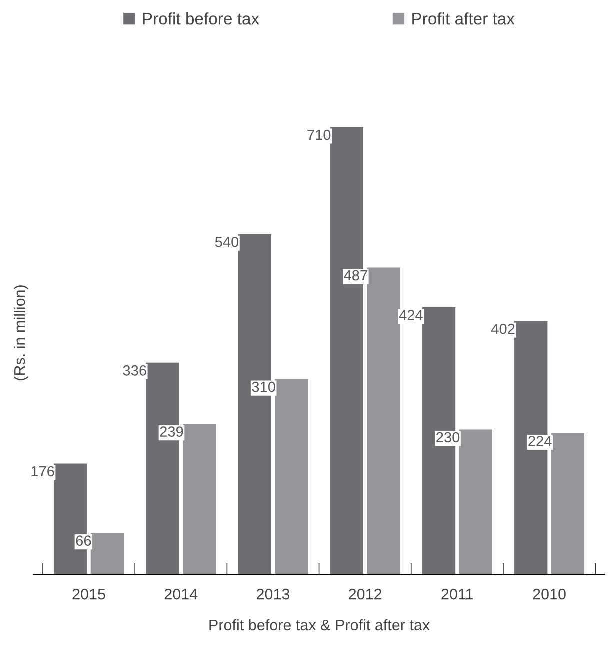 The width and height of the screenshot is (614, 653). I want to click on legend-label: Profit before tax, so click(201, 18).